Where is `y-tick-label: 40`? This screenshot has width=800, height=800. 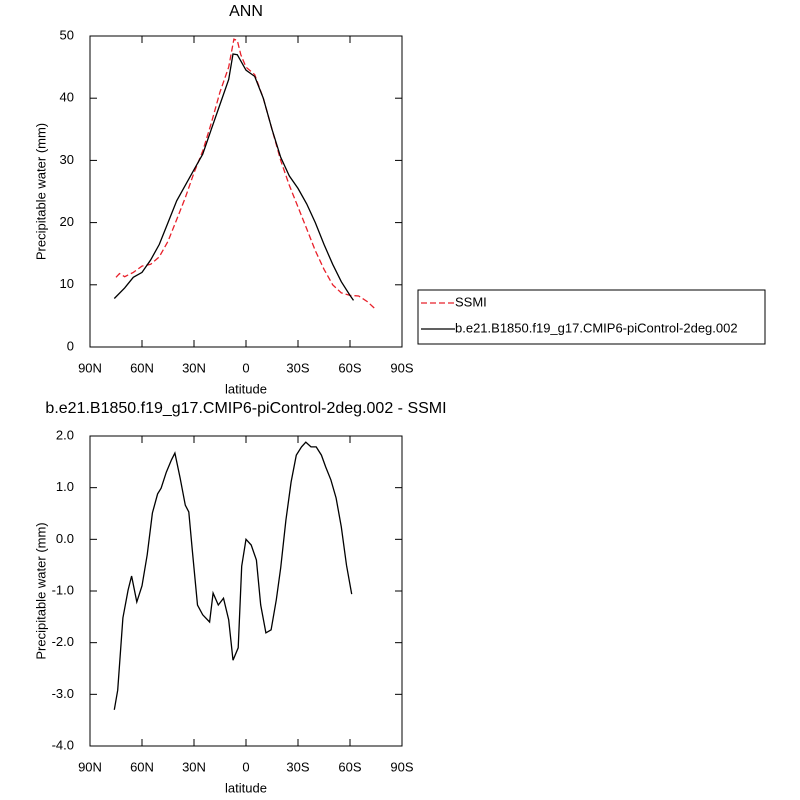
y-tick-label: 40 is located at coordinates (67, 97).